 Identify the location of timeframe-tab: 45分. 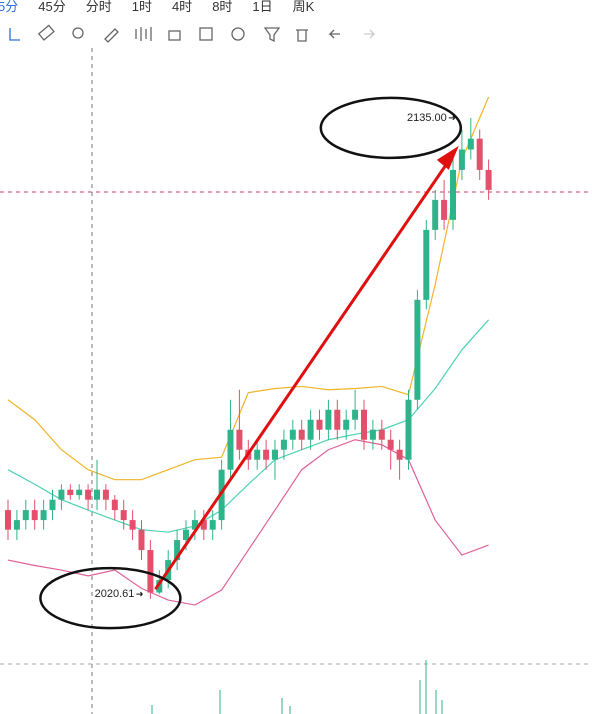
(52, 7).